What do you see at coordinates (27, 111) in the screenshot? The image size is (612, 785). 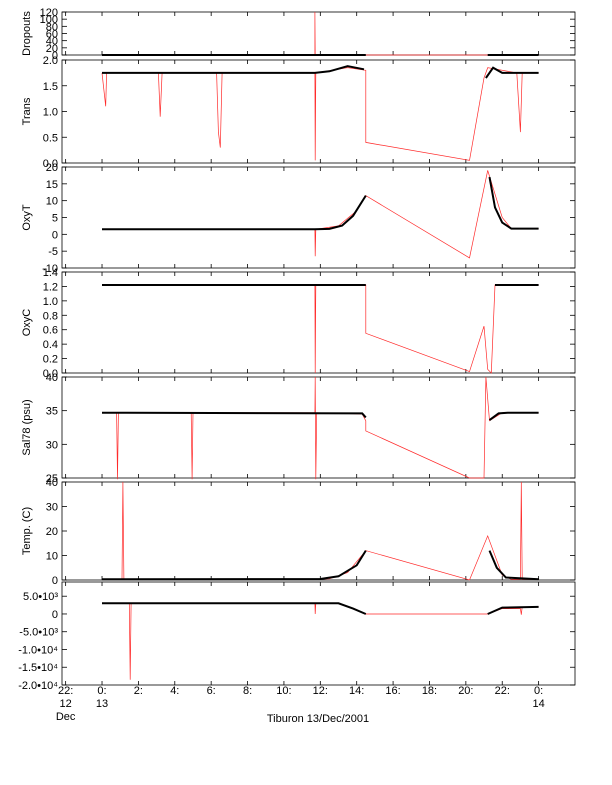 I see `y-axis-label: Trans` at bounding box center [27, 111].